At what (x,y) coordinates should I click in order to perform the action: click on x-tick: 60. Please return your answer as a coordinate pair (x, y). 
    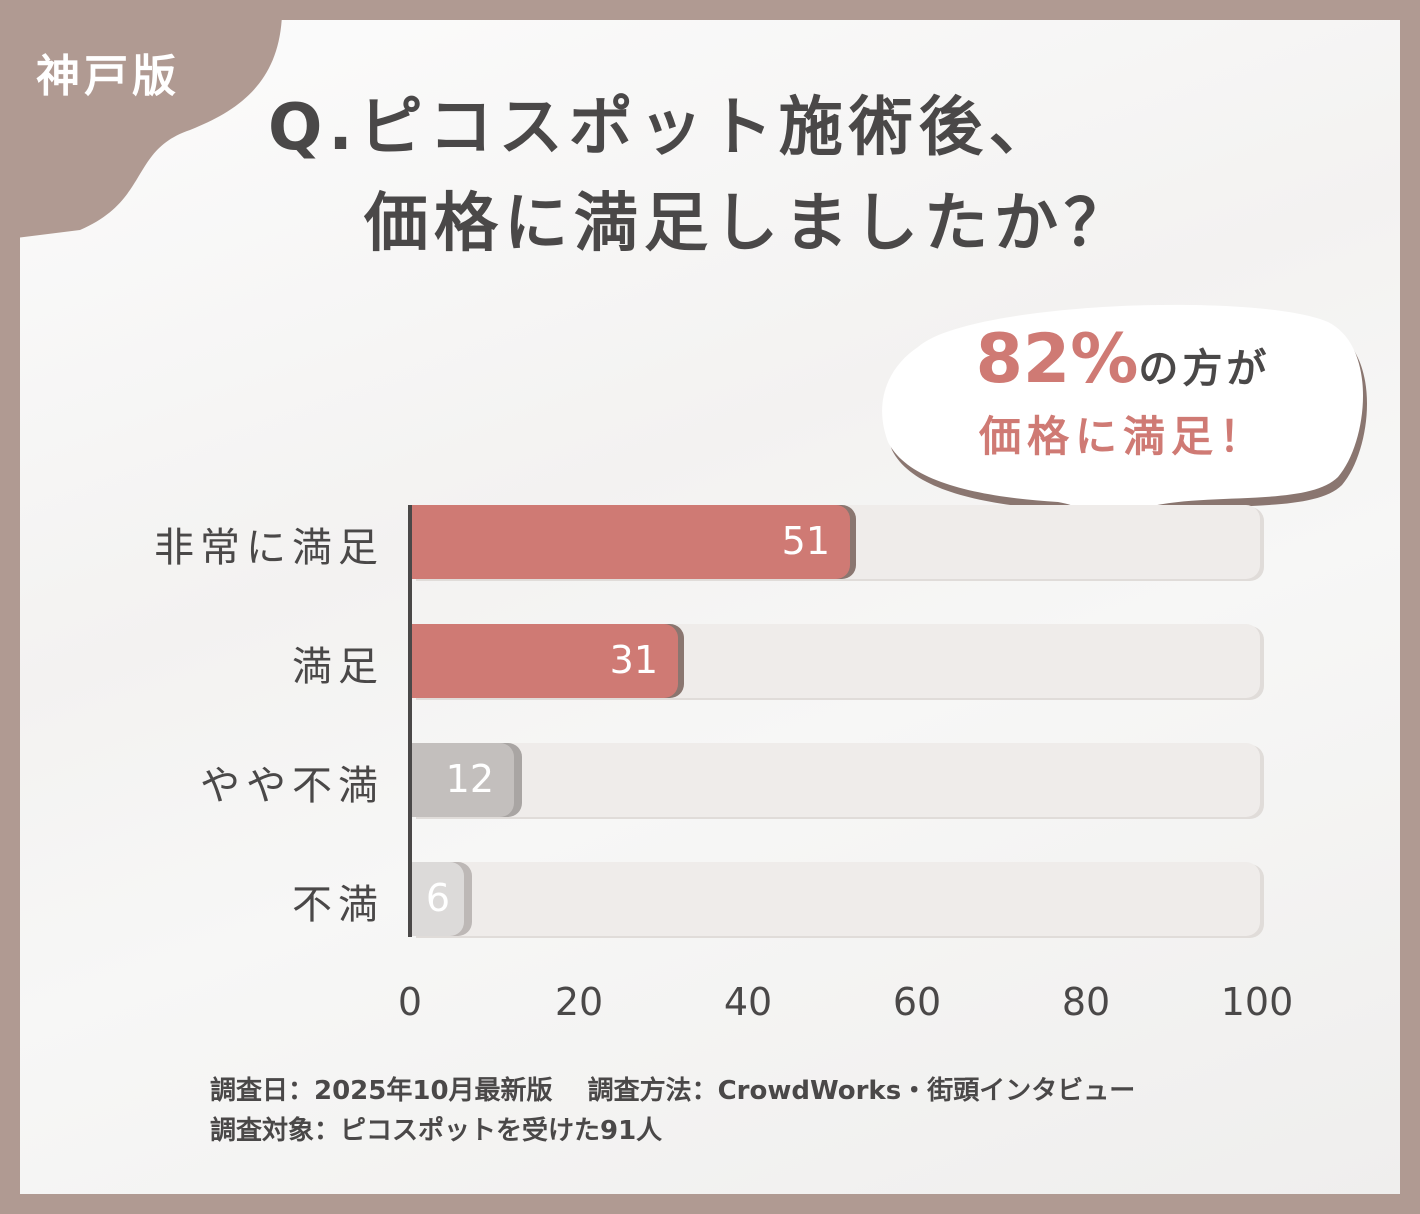
    Looking at the image, I should click on (917, 1002).